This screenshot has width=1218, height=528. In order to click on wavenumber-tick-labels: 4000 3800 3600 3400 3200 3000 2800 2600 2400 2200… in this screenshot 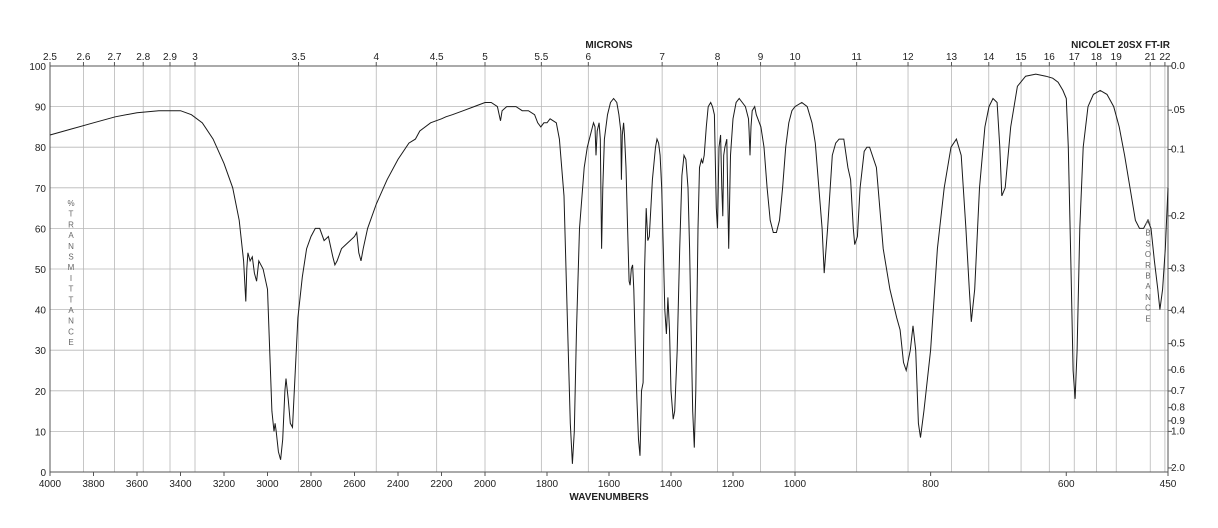, I will do `click(608, 481)`.